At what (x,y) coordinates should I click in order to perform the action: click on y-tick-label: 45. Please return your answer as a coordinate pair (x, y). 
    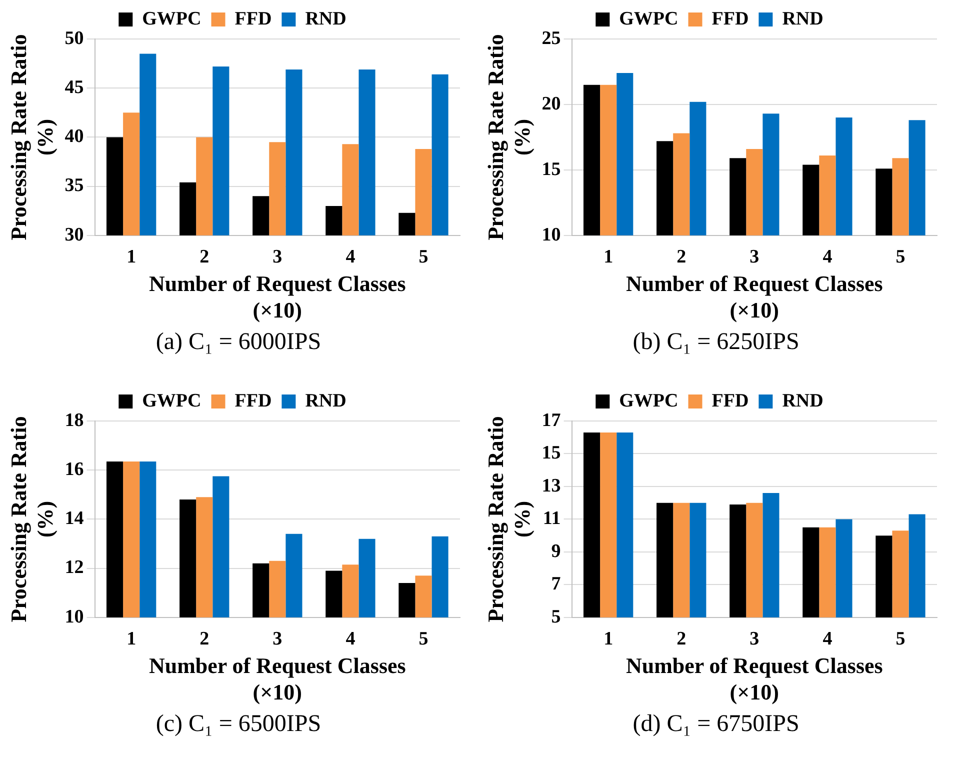
    Looking at the image, I should click on (74, 87).